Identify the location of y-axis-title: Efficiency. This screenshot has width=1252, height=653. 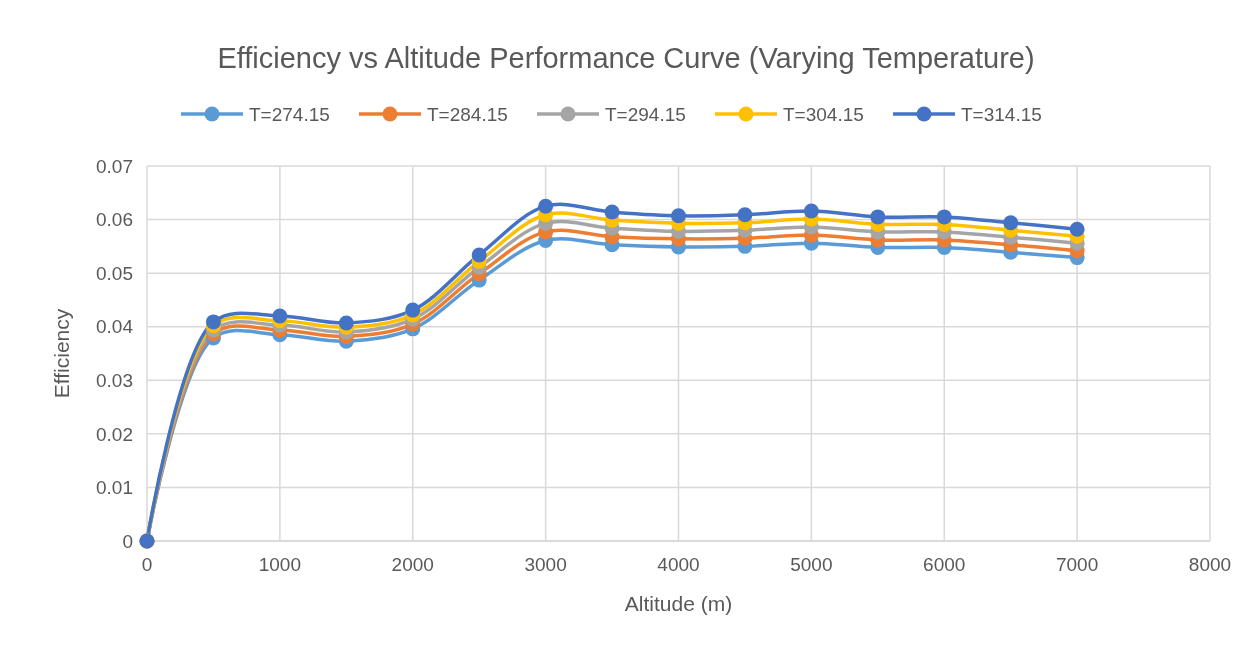
(61, 353).